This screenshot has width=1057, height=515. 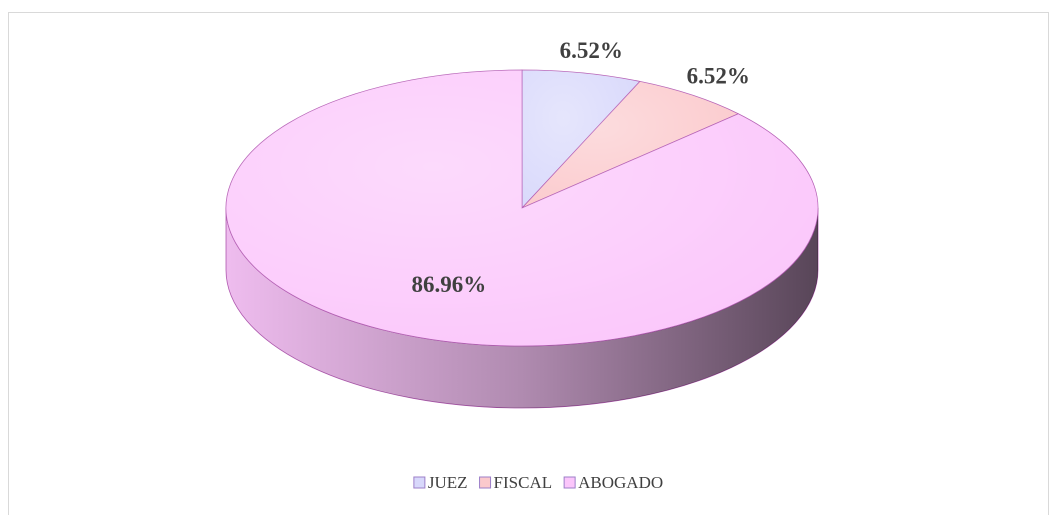 What do you see at coordinates (448, 482) in the screenshot?
I see `legend-label: JUEZ` at bounding box center [448, 482].